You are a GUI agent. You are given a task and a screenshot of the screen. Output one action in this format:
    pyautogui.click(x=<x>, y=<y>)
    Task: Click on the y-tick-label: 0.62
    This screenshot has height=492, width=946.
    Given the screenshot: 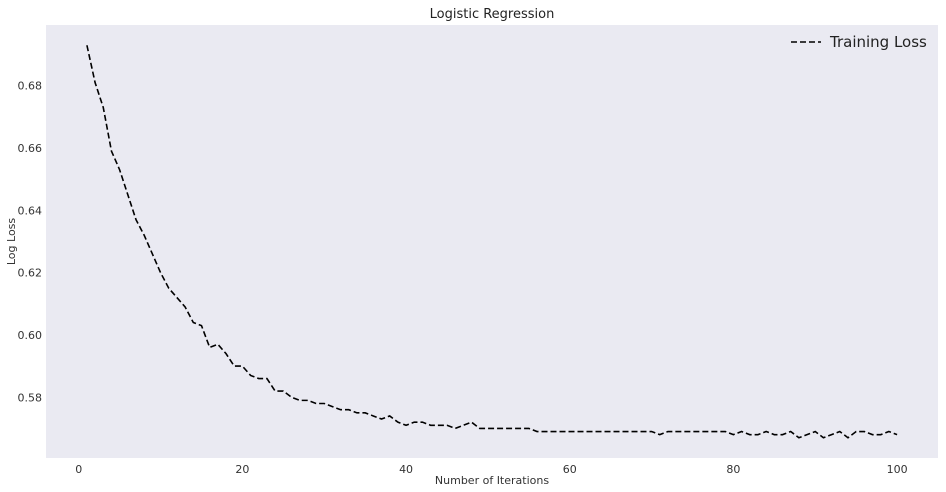 What is the action you would take?
    pyautogui.click(x=30, y=273)
    